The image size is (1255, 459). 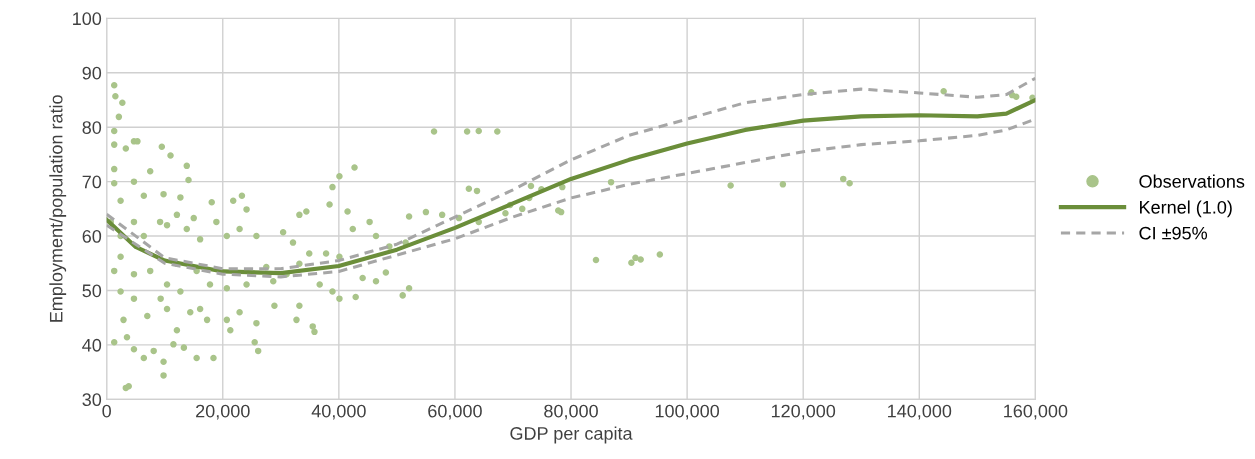 I want to click on y-tick-label: 90, so click(x=92, y=73).